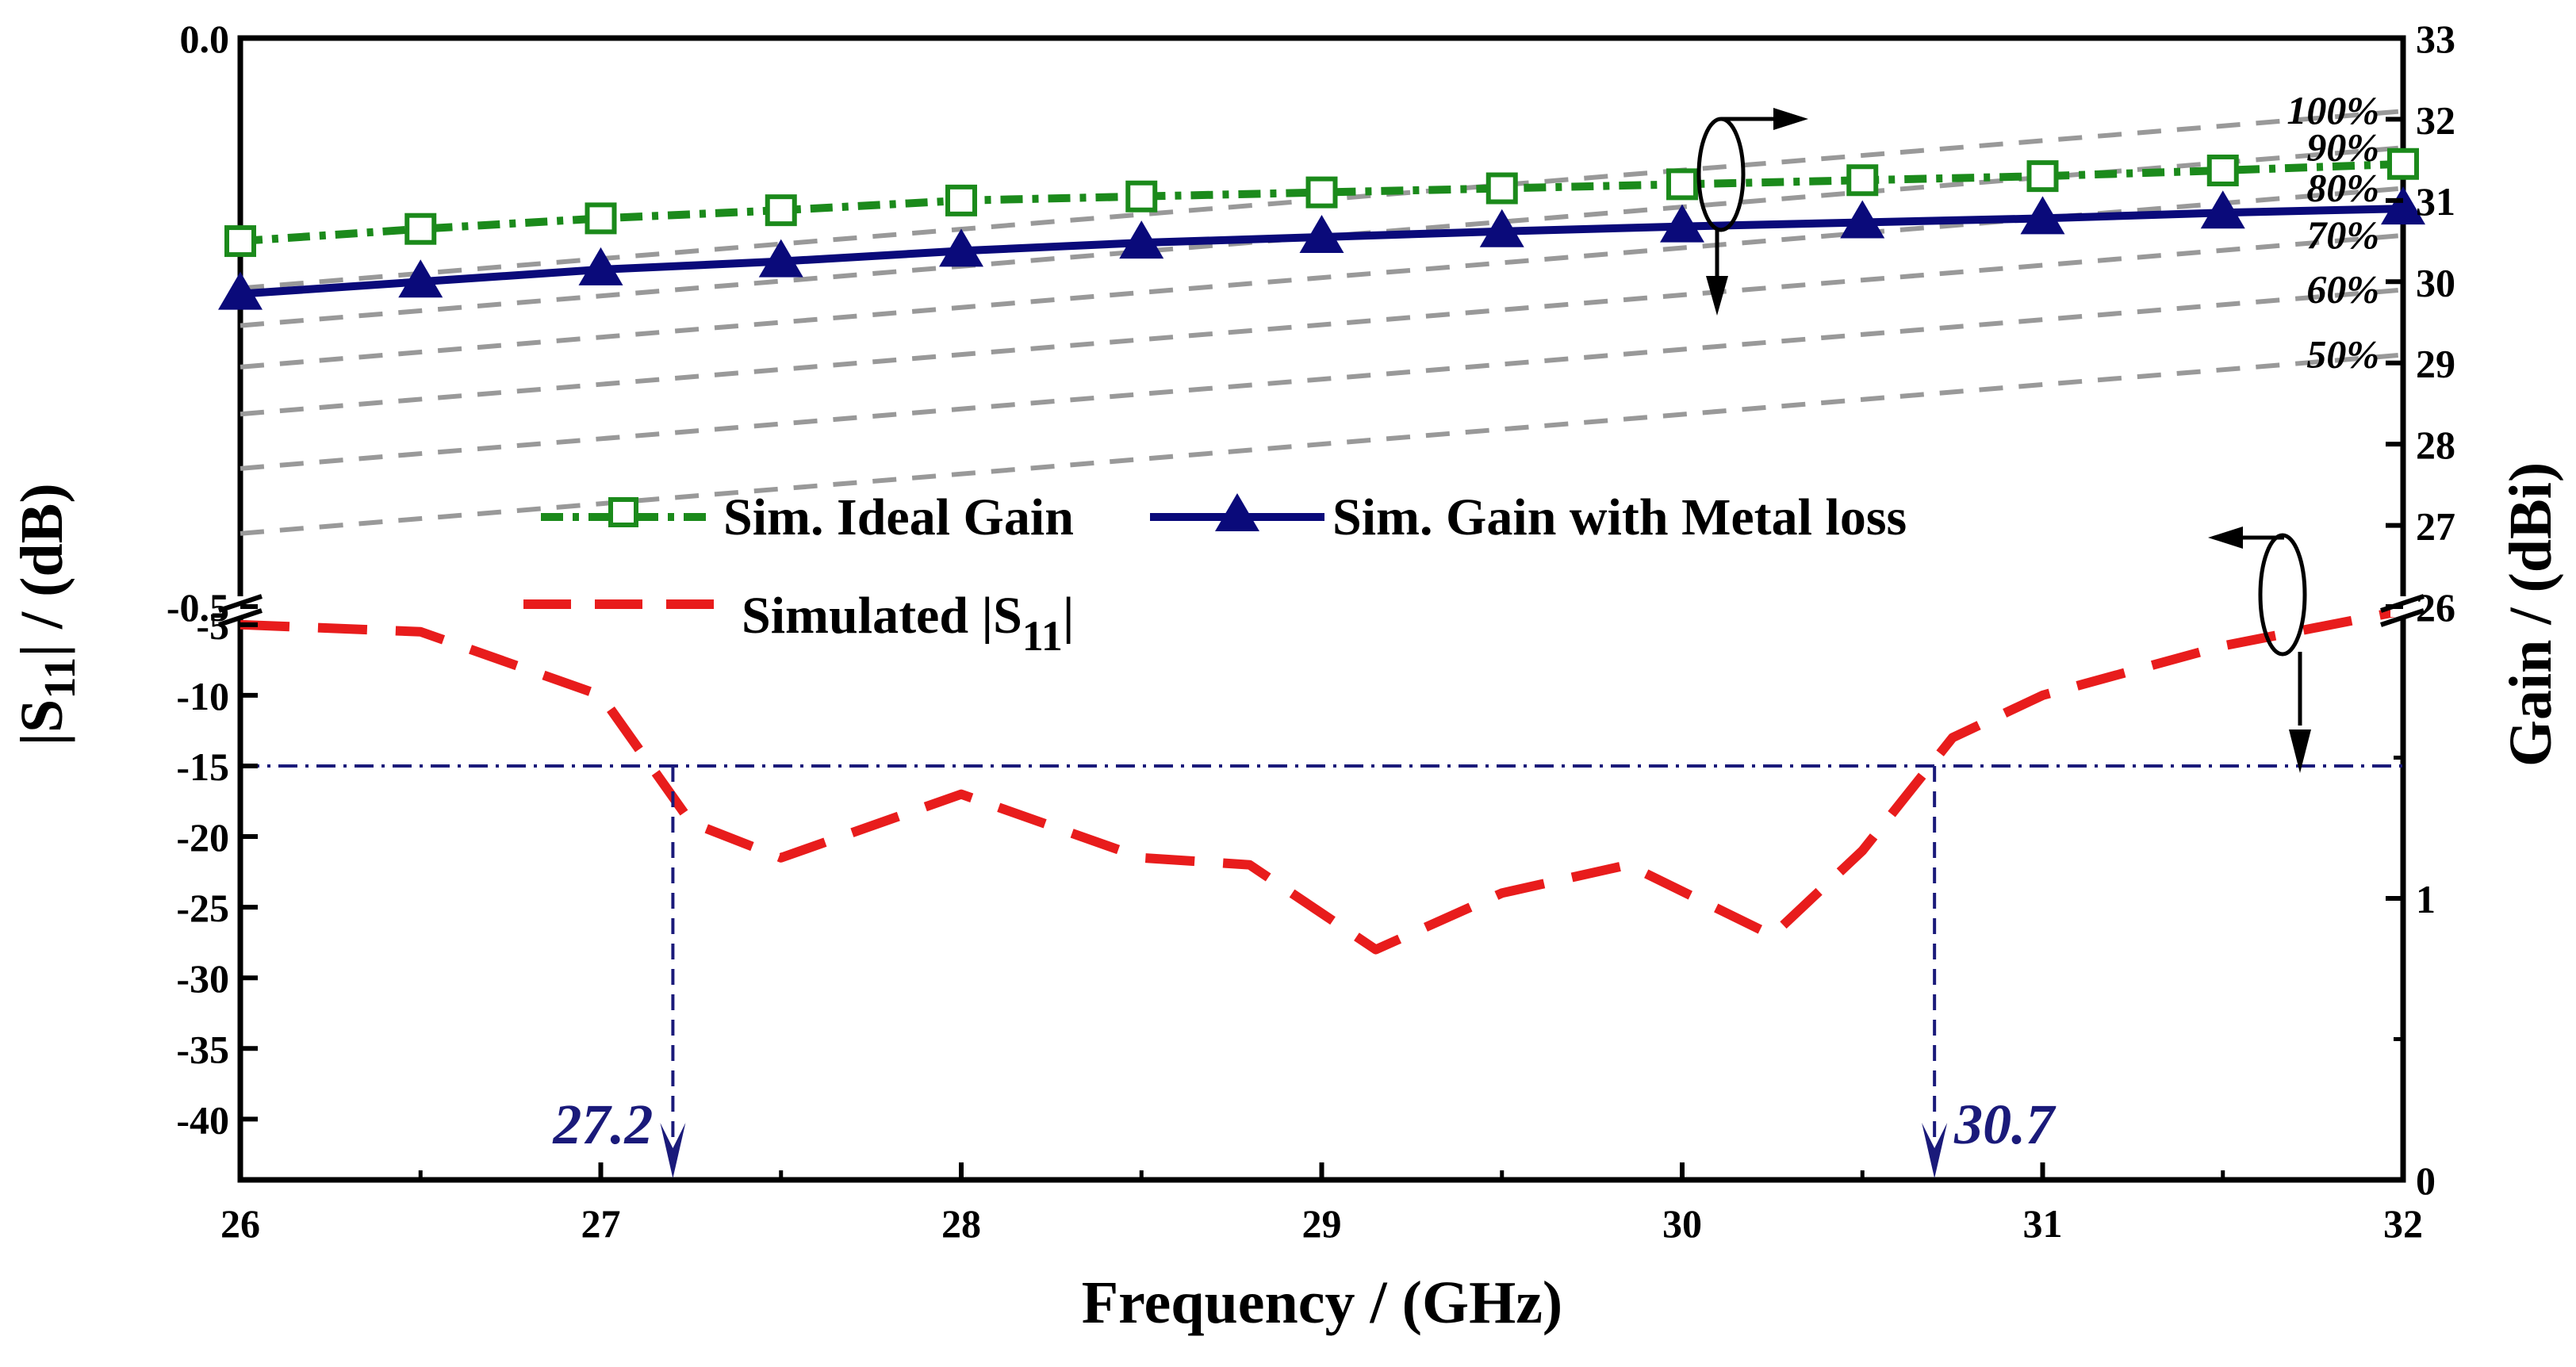 The height and width of the screenshot is (1367, 2576). Describe the element at coordinates (623, 512) in the screenshot. I see `legend-marker-open-square` at that location.